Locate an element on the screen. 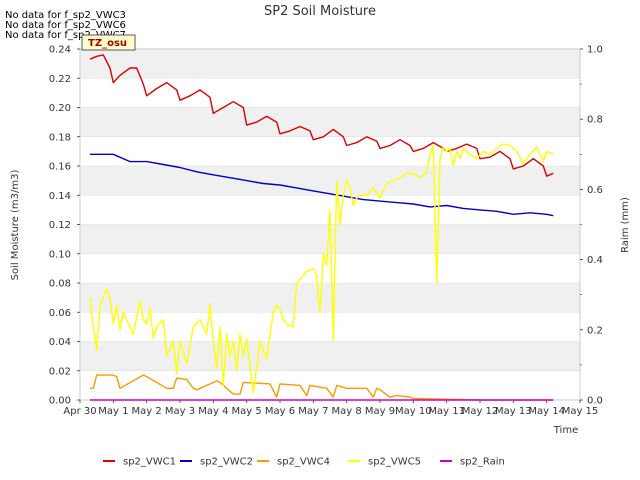  legend-entry: sp2_VWC2 is located at coordinates (226, 462).